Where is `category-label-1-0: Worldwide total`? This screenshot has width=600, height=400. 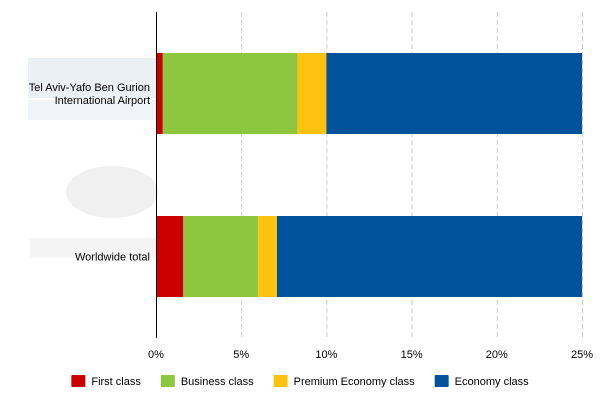
category-label-1-0: Worldwide total is located at coordinates (112, 258).